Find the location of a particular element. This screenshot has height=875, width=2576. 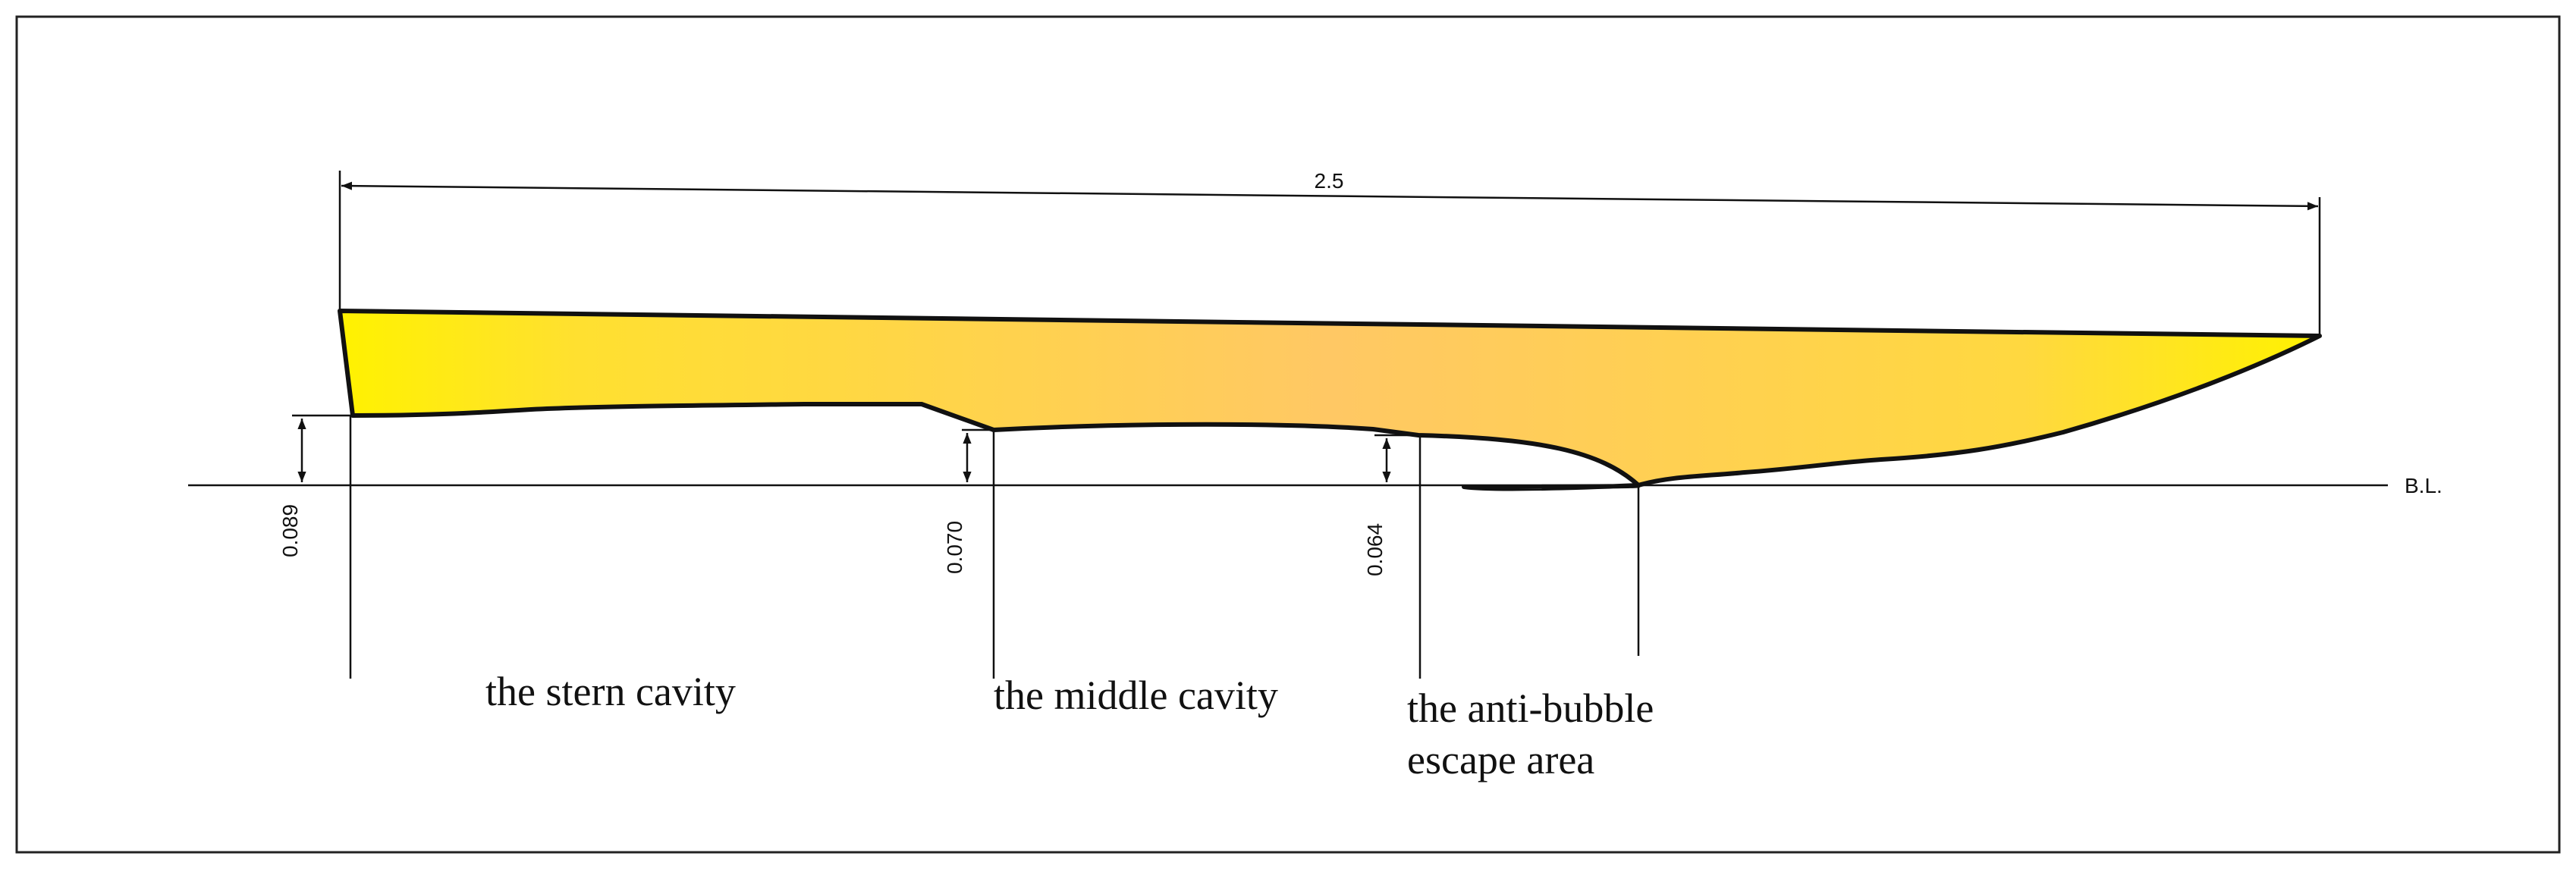

stern-cavity-label: the stern cavity is located at coordinates (610, 692).